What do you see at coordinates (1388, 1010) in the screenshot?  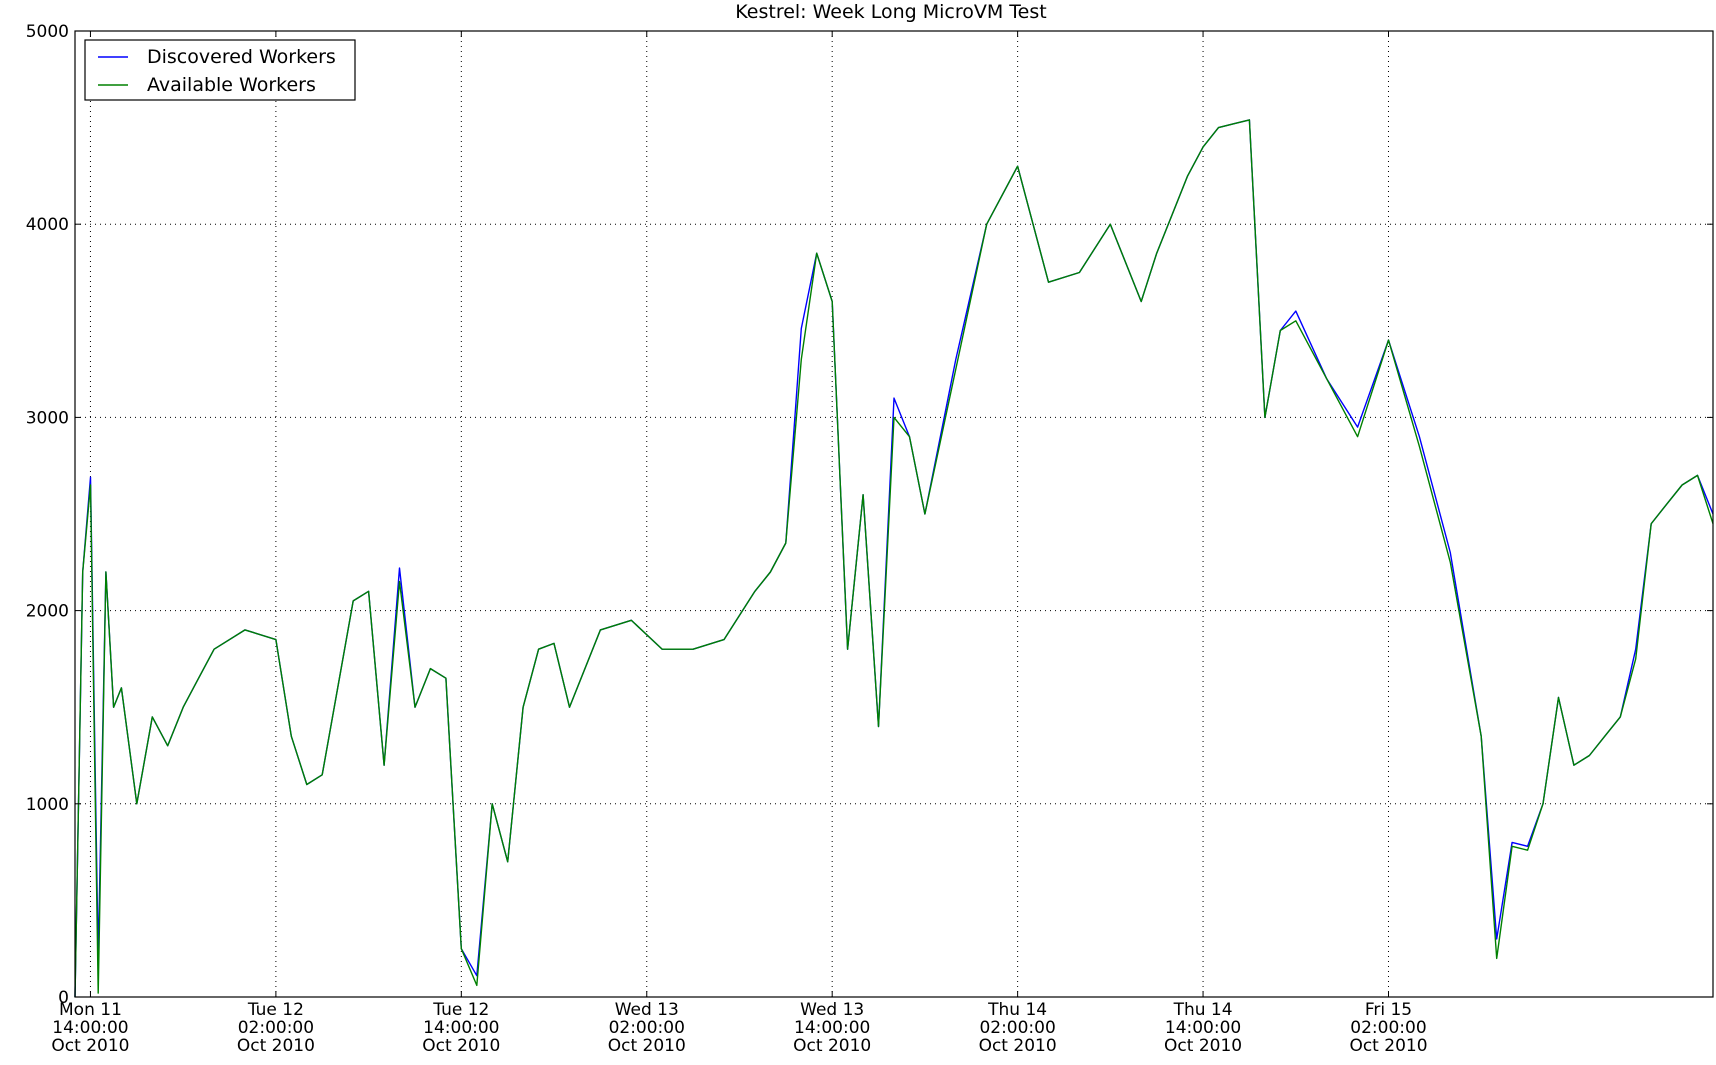 I see `x-tick-label: Fri 15` at bounding box center [1388, 1010].